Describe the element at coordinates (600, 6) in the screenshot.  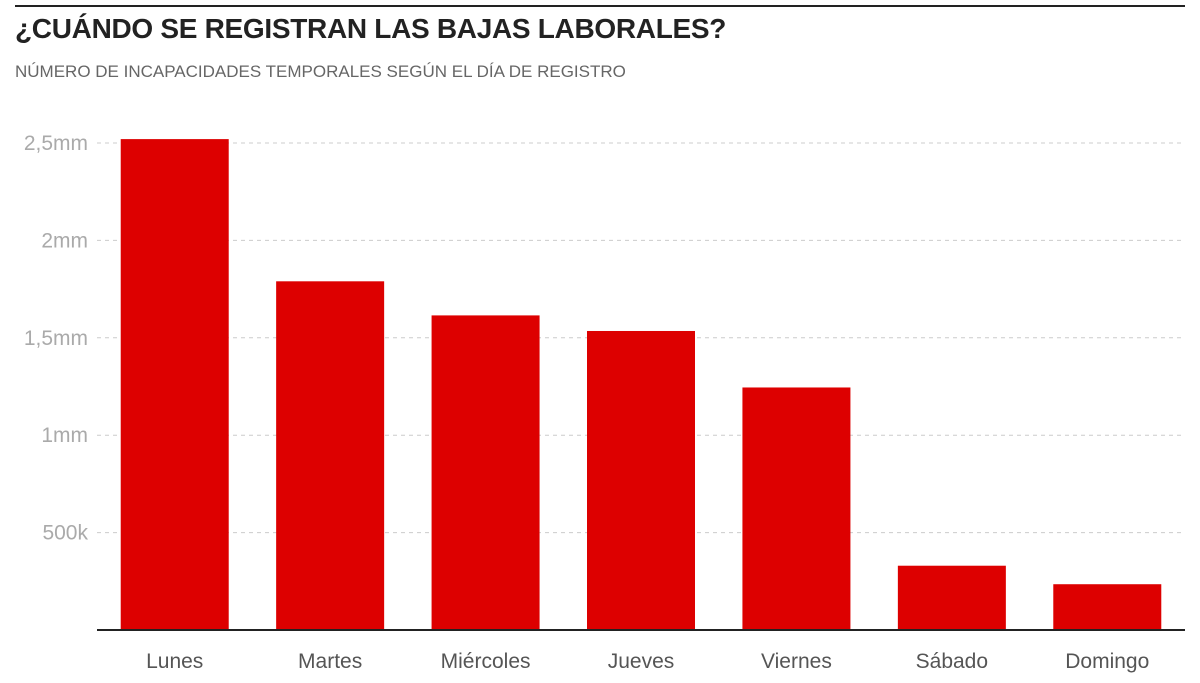
I see `top-rule` at that location.